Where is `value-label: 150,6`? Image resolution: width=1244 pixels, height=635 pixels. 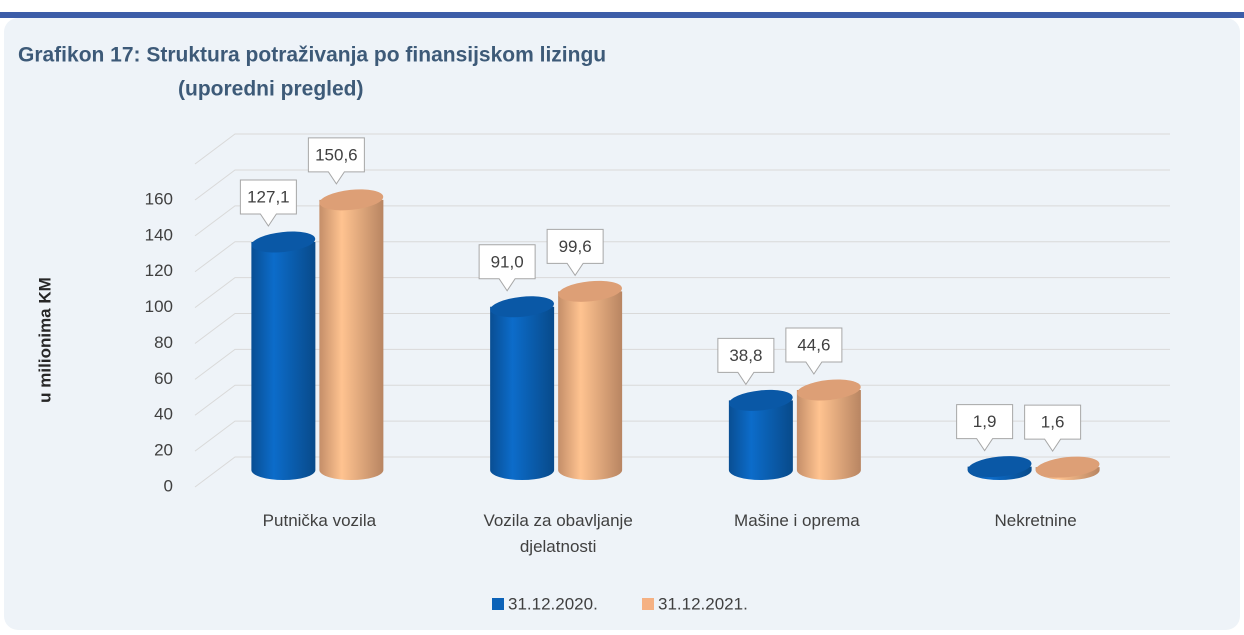
value-label: 150,6 is located at coordinates (336, 154).